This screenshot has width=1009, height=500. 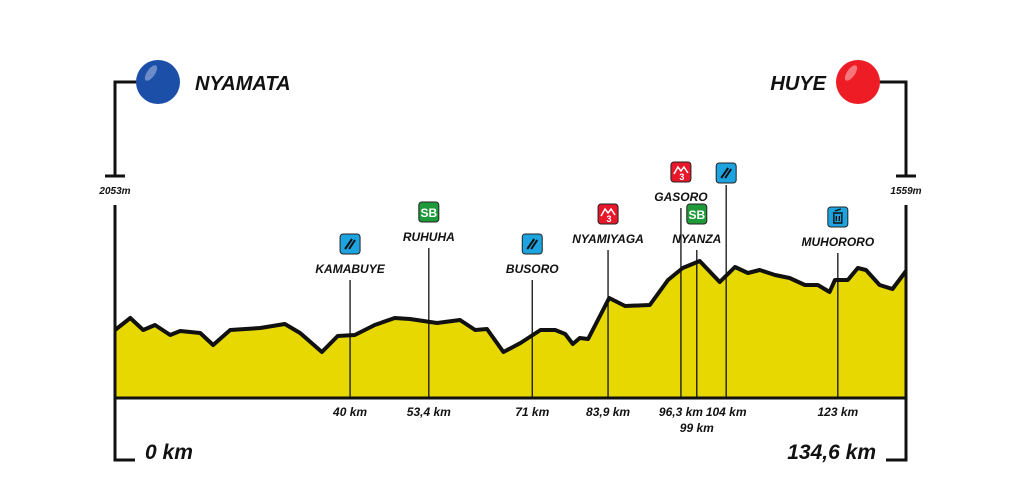 What do you see at coordinates (608, 311) in the screenshot?
I see `waypoint-nyamiyaga: 3 NYAMIYAGA 83,9 km` at bounding box center [608, 311].